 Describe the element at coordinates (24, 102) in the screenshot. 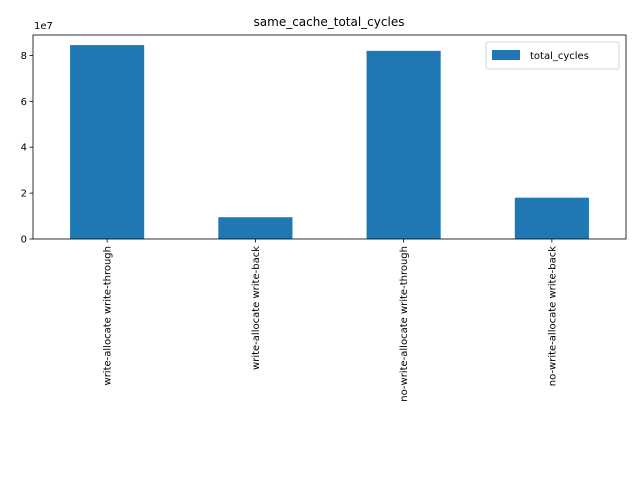

I see `y-tick-label: 6` at that location.